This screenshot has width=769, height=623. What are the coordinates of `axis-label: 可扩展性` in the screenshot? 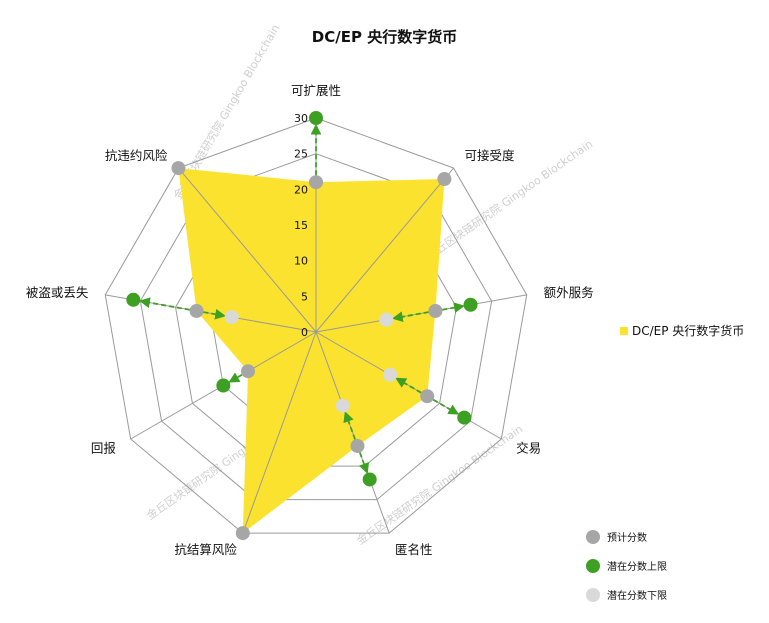 It's located at (316, 90).